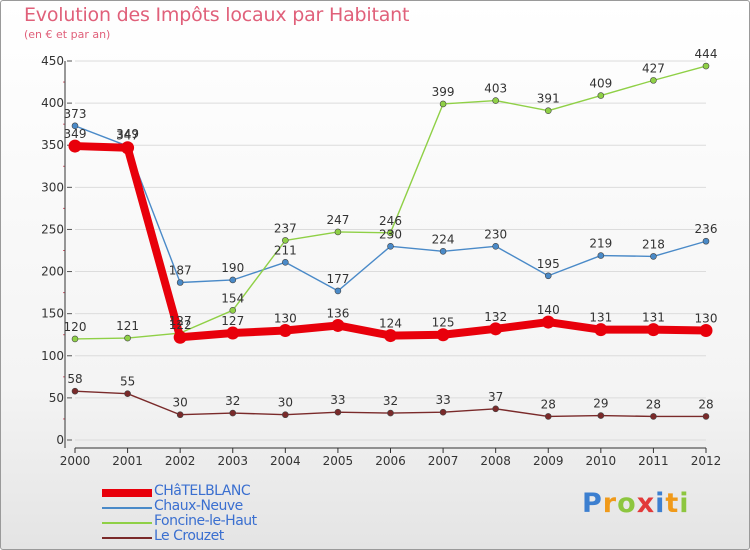 The image size is (750, 550). Describe the element at coordinates (653, 68) in the screenshot. I see `data-label: 427` at that location.